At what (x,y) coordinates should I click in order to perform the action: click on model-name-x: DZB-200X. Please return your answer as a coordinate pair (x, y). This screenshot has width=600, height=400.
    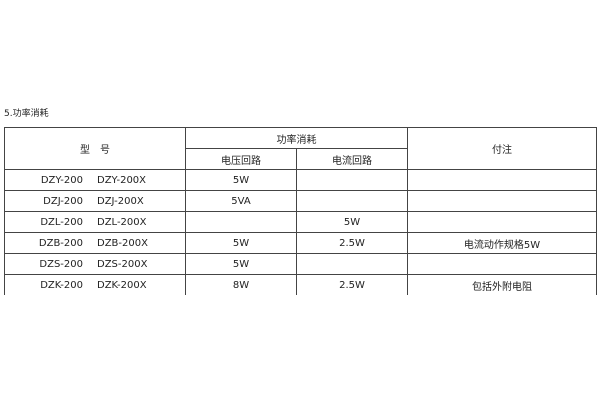
    Looking at the image, I should click on (122, 243).